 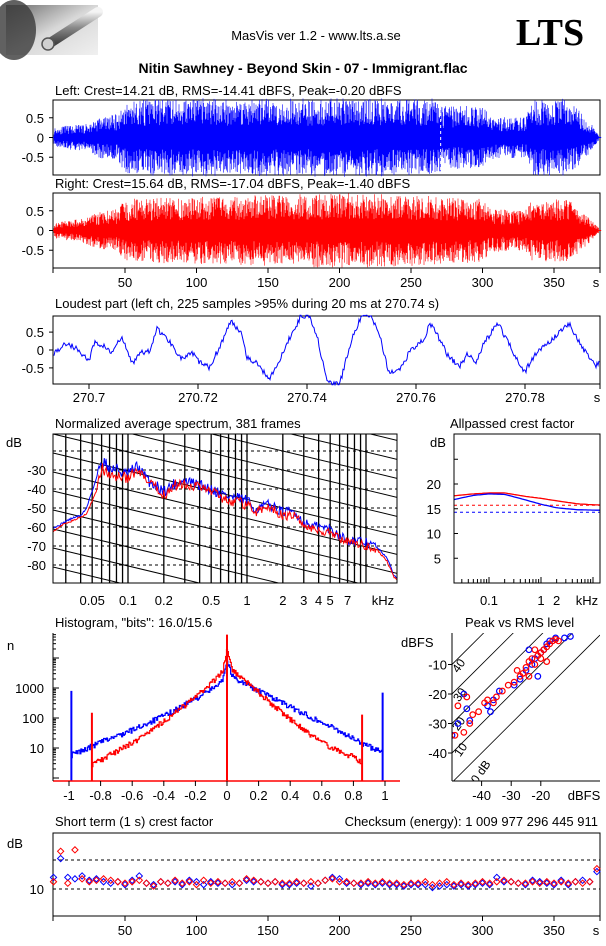 I want to click on x-tick-label: 270.78, so click(x=525, y=397).